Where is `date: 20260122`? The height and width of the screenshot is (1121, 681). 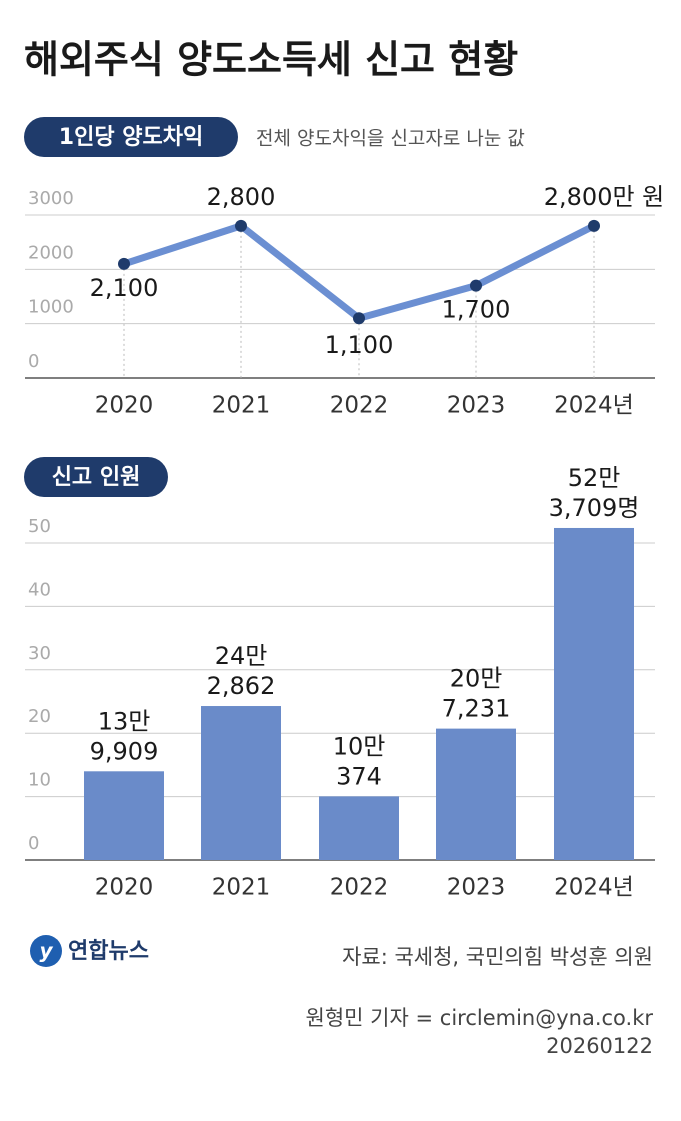 date: 20260122 is located at coordinates (599, 1046).